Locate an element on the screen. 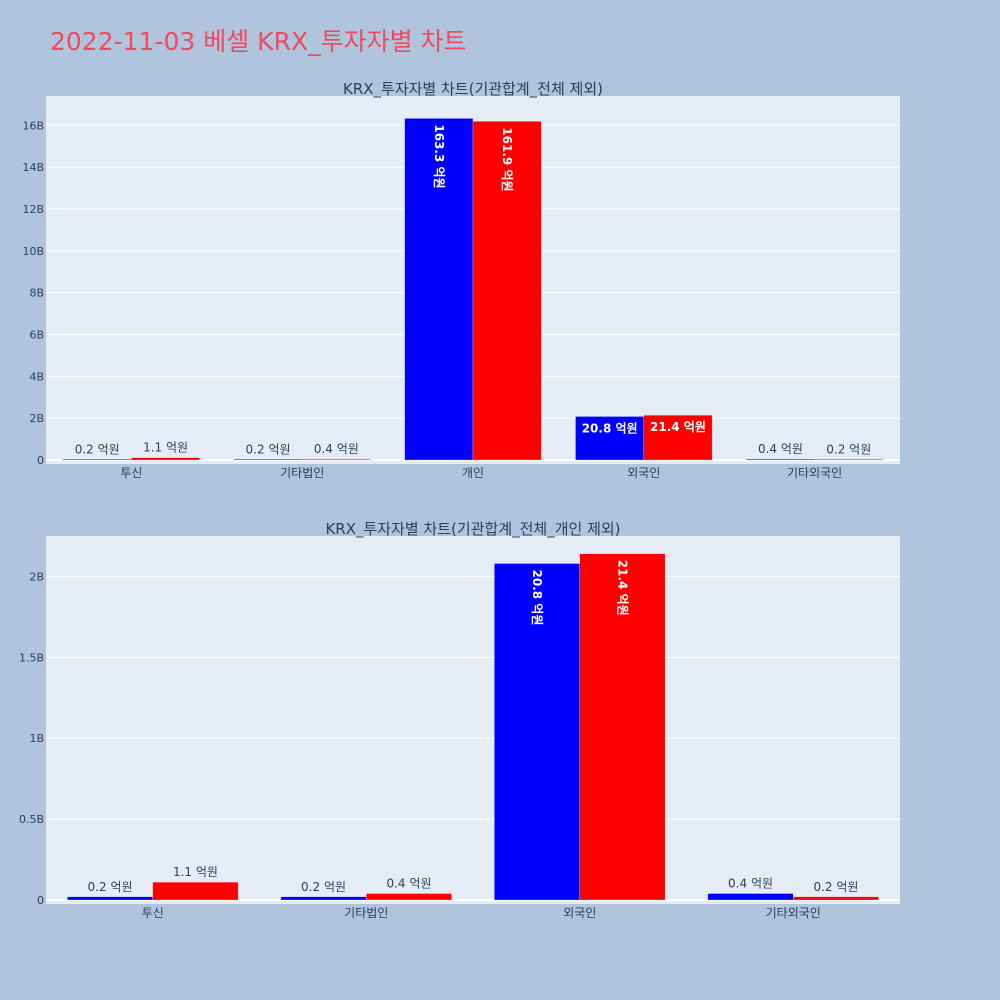 Image resolution: width=1000 pixels, height=1000 pixels. page-title: 2022-11-03 베셀 KRX_투자자별 차트 is located at coordinates (258, 41).